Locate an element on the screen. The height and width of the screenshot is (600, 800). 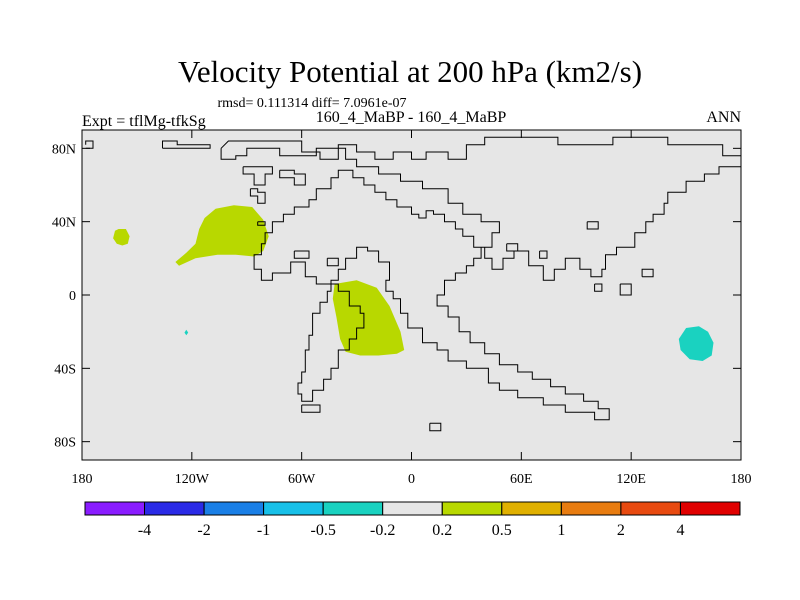
y-tick-label-0: 80N is located at coordinates (64, 149).